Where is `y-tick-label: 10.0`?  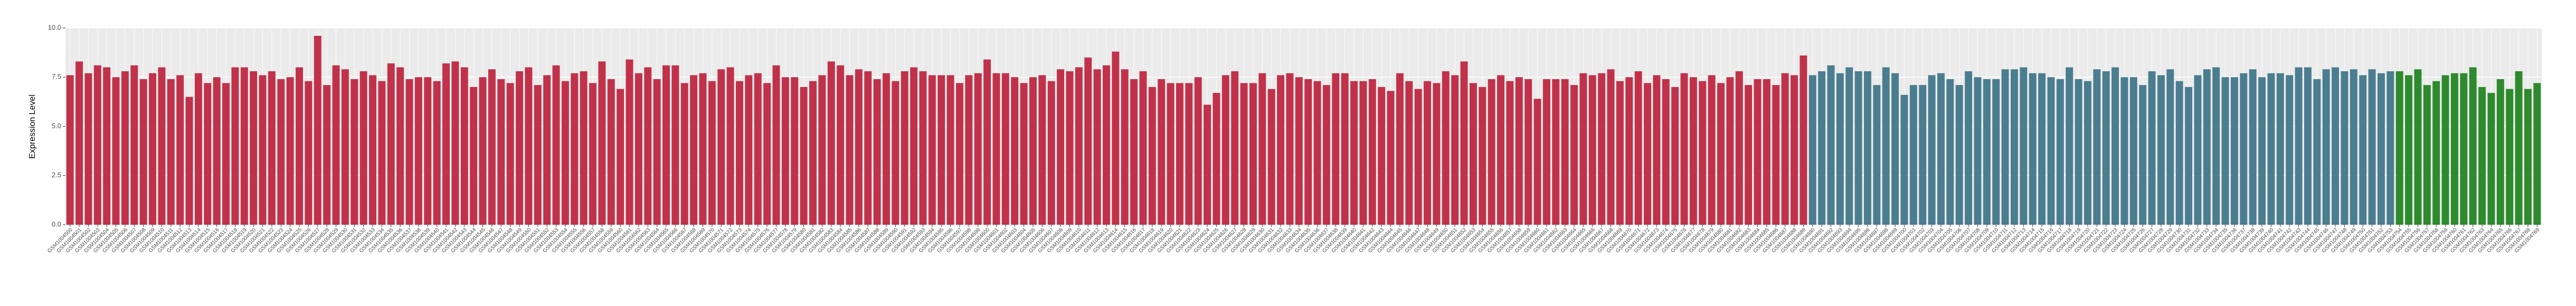
y-tick-label: 10.0 is located at coordinates (54, 27).